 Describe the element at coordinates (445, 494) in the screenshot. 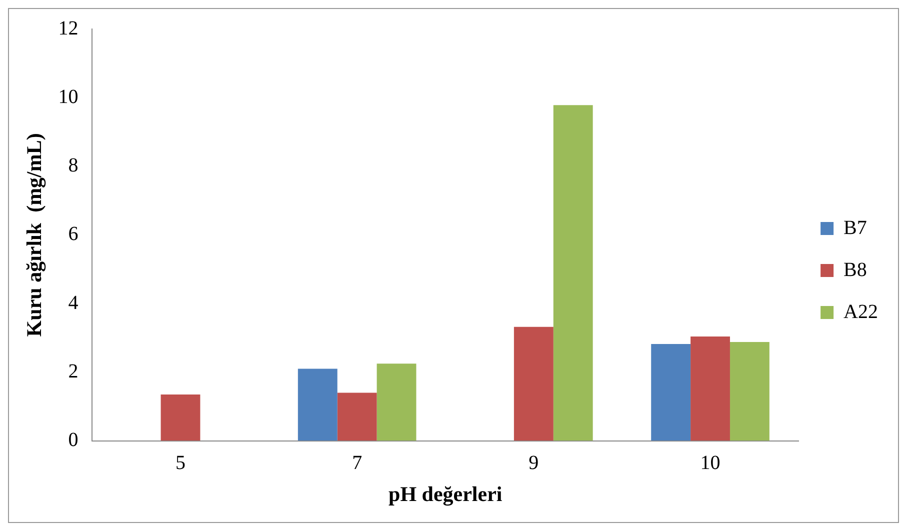

I see `x-axis-title: pH değerleri` at that location.